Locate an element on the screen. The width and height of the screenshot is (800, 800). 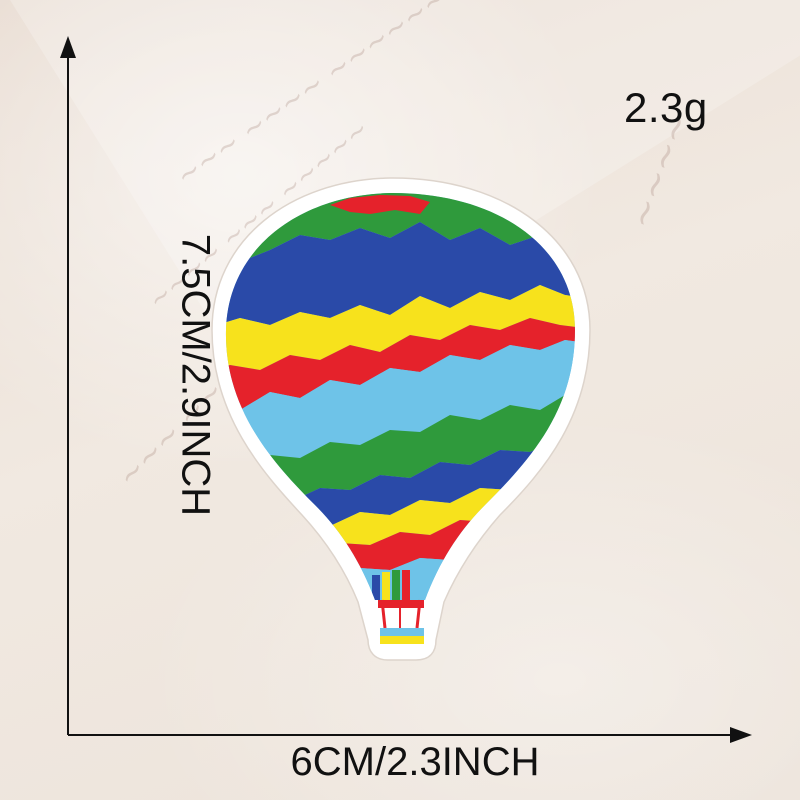
weight-label: 2.3g is located at coordinates (666, 107).